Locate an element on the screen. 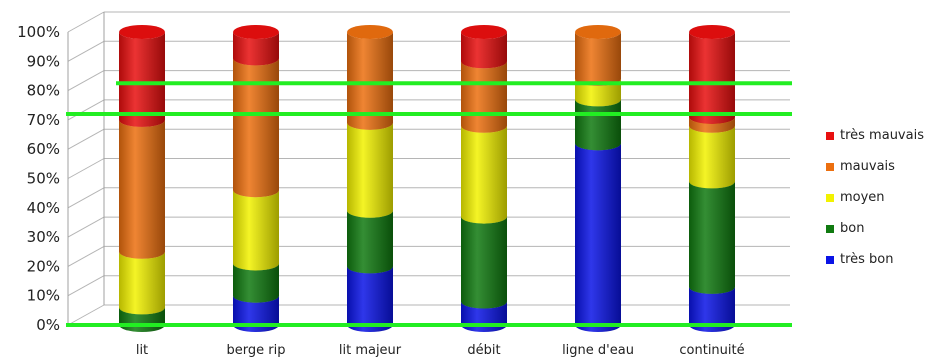  legend-label: très bon is located at coordinates (867, 259).